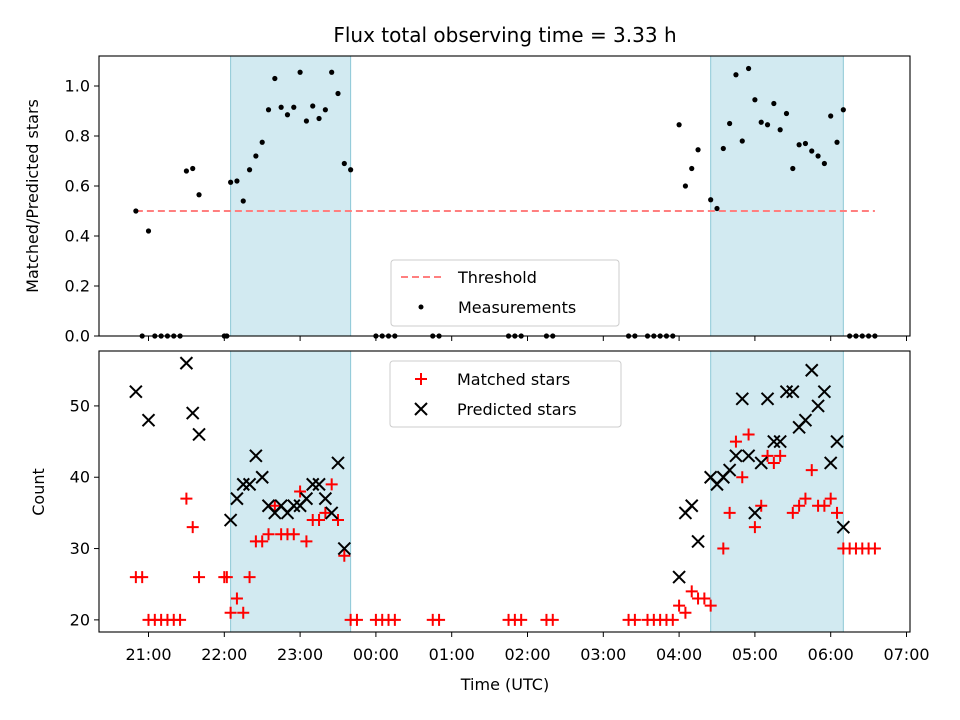  Describe the element at coordinates (77, 136) in the screenshot. I see `y-tick-label: 0.8` at that location.